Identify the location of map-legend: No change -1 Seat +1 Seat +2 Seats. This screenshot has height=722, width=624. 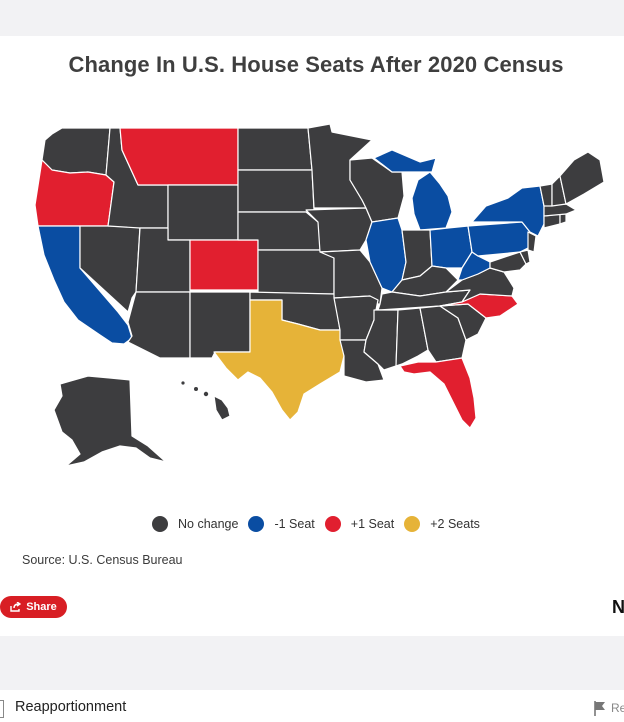
(321, 524).